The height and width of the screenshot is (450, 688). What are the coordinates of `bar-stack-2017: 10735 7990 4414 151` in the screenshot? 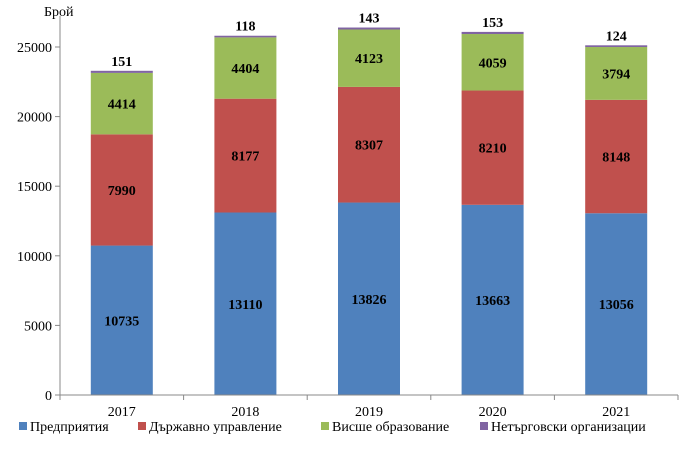 It's located at (121, 225).